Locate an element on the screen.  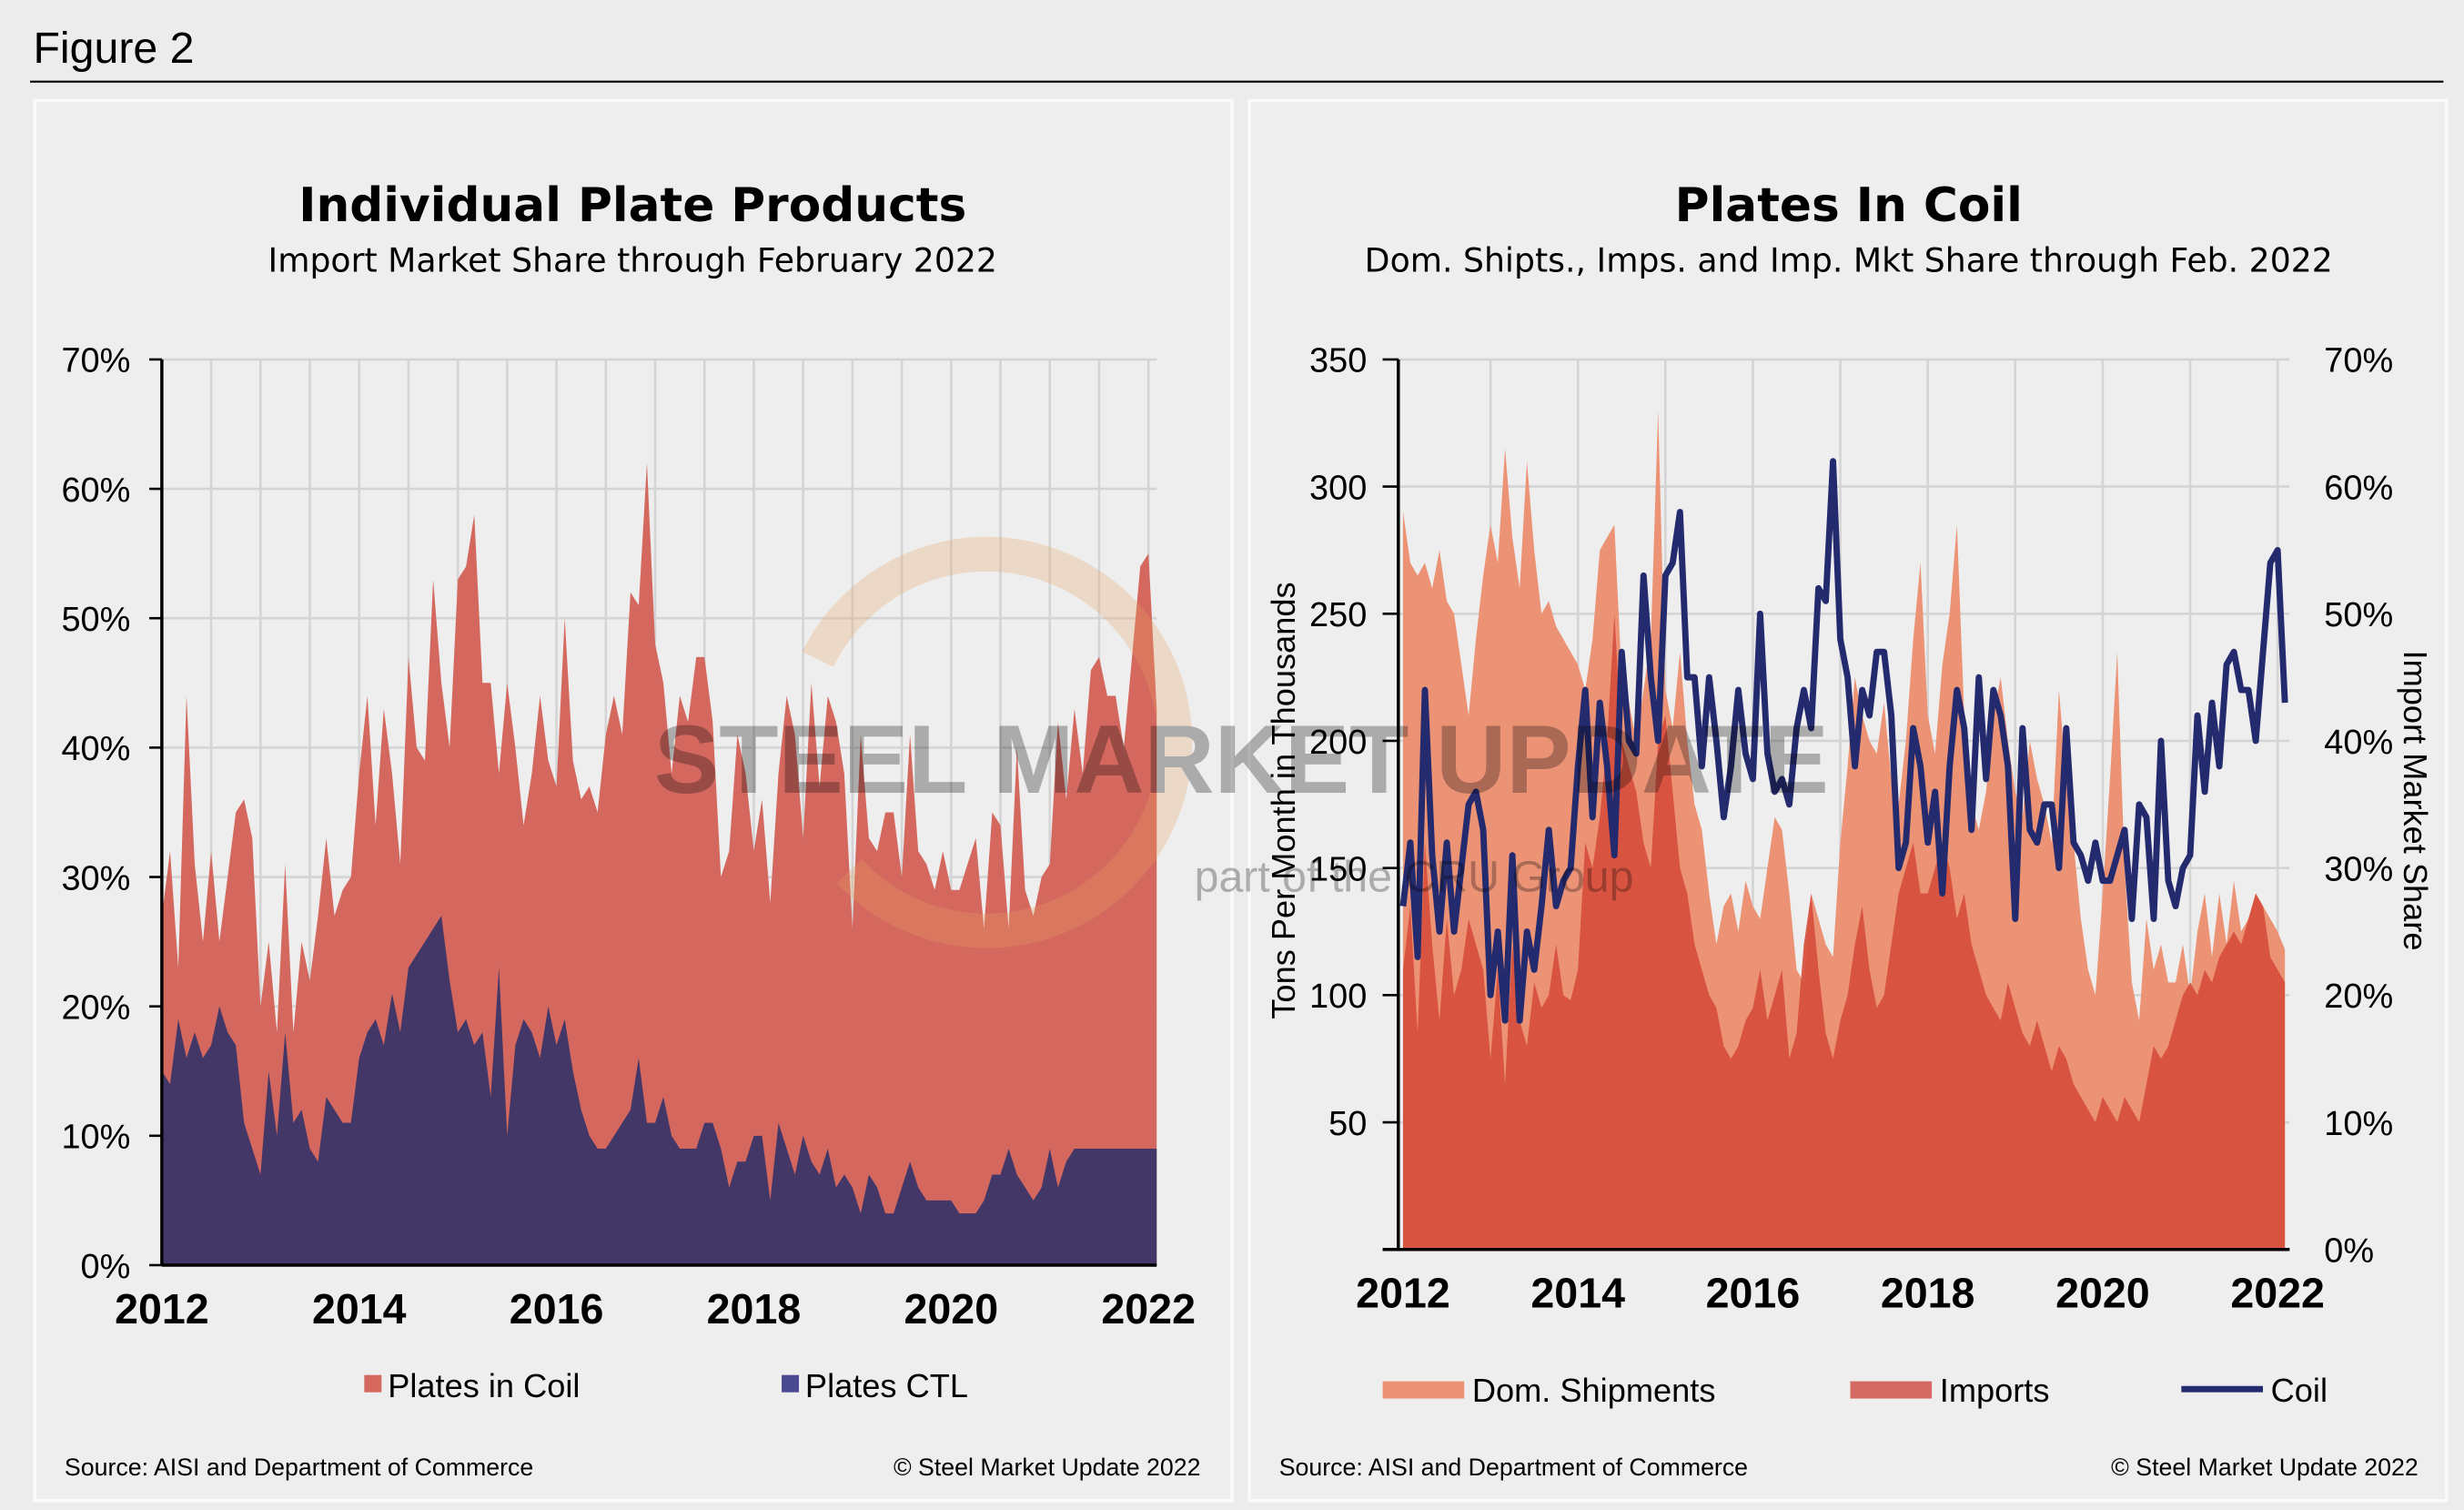
y-tick-label: 10% is located at coordinates (95, 1138).